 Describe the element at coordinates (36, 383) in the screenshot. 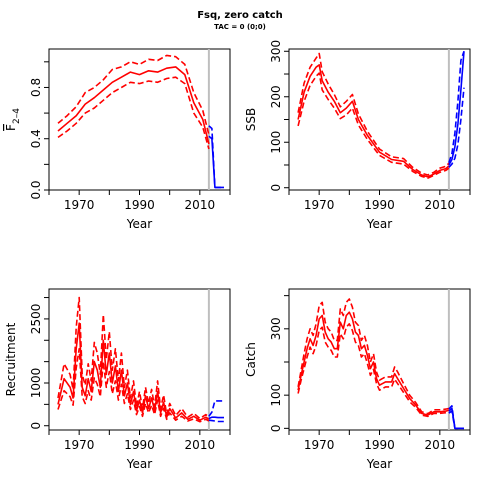

I see `bottom-left-y-tick-label: 1000` at that location.